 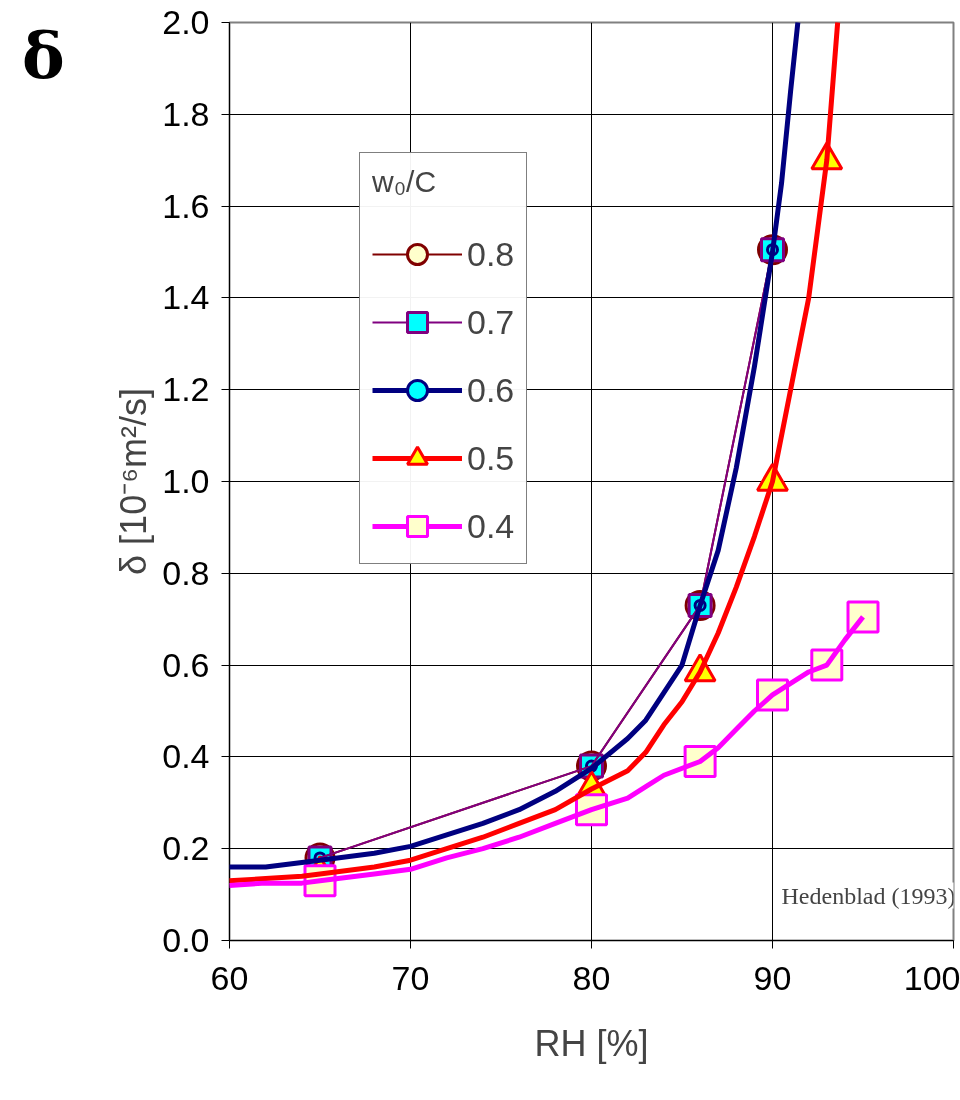 What do you see at coordinates (186, 481) in the screenshot?
I see `y-tick-label: 1.0` at bounding box center [186, 481].